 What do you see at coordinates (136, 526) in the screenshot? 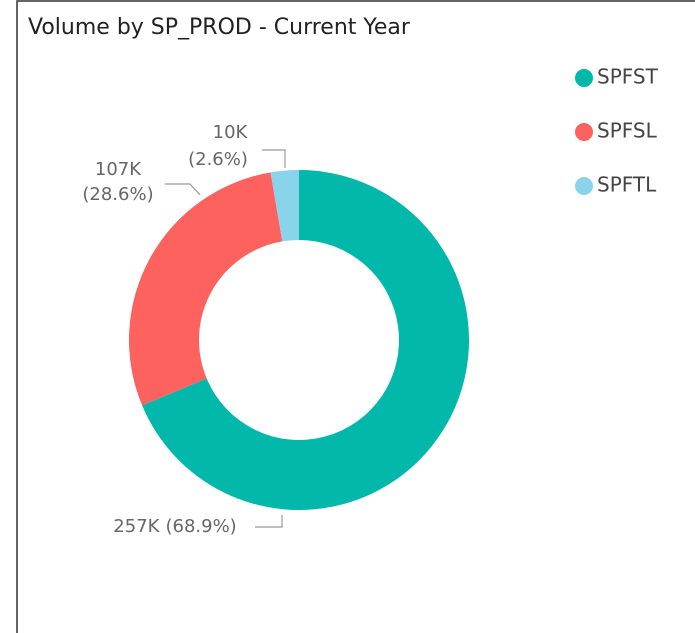
I see `data-label-value: 257K` at bounding box center [136, 526].